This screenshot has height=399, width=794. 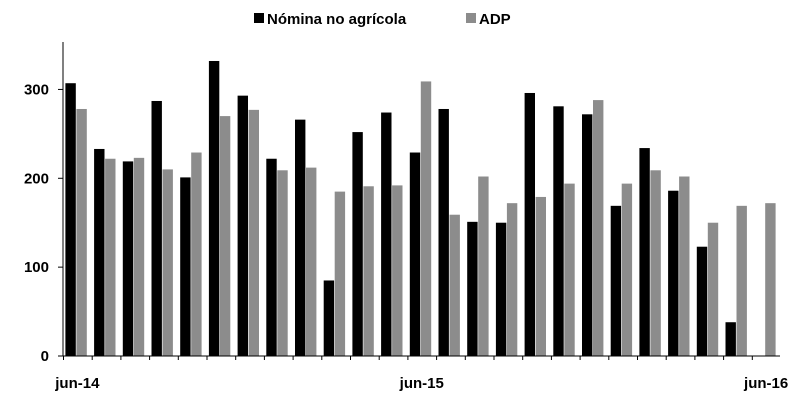 What do you see at coordinates (36, 178) in the screenshot?
I see `y-tick-label-200: 200` at bounding box center [36, 178].